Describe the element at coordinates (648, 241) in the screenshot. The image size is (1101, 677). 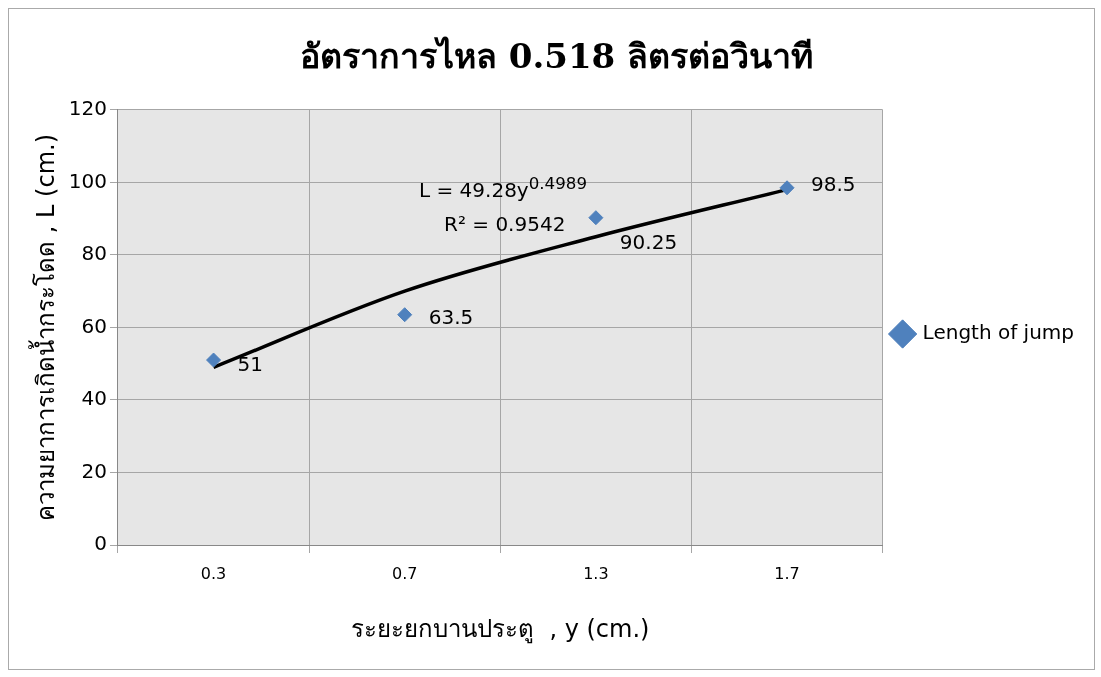
I see `data-label: 90.25` at that location.